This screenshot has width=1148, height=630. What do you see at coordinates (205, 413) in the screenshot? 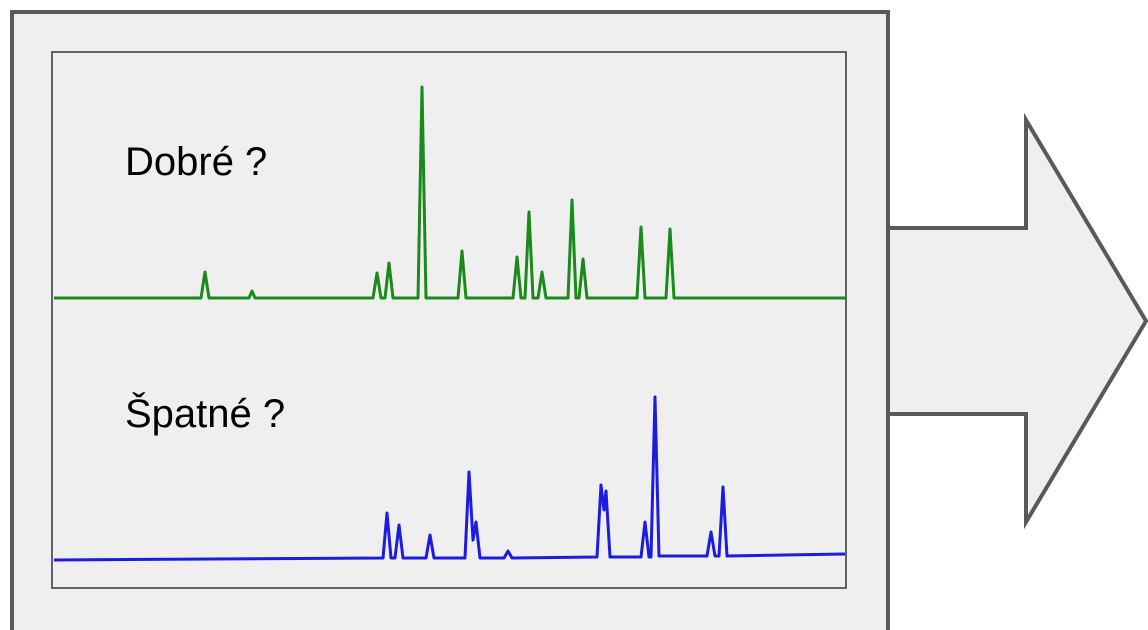
I see `bad-label: Špatné ?` at bounding box center [205, 413].